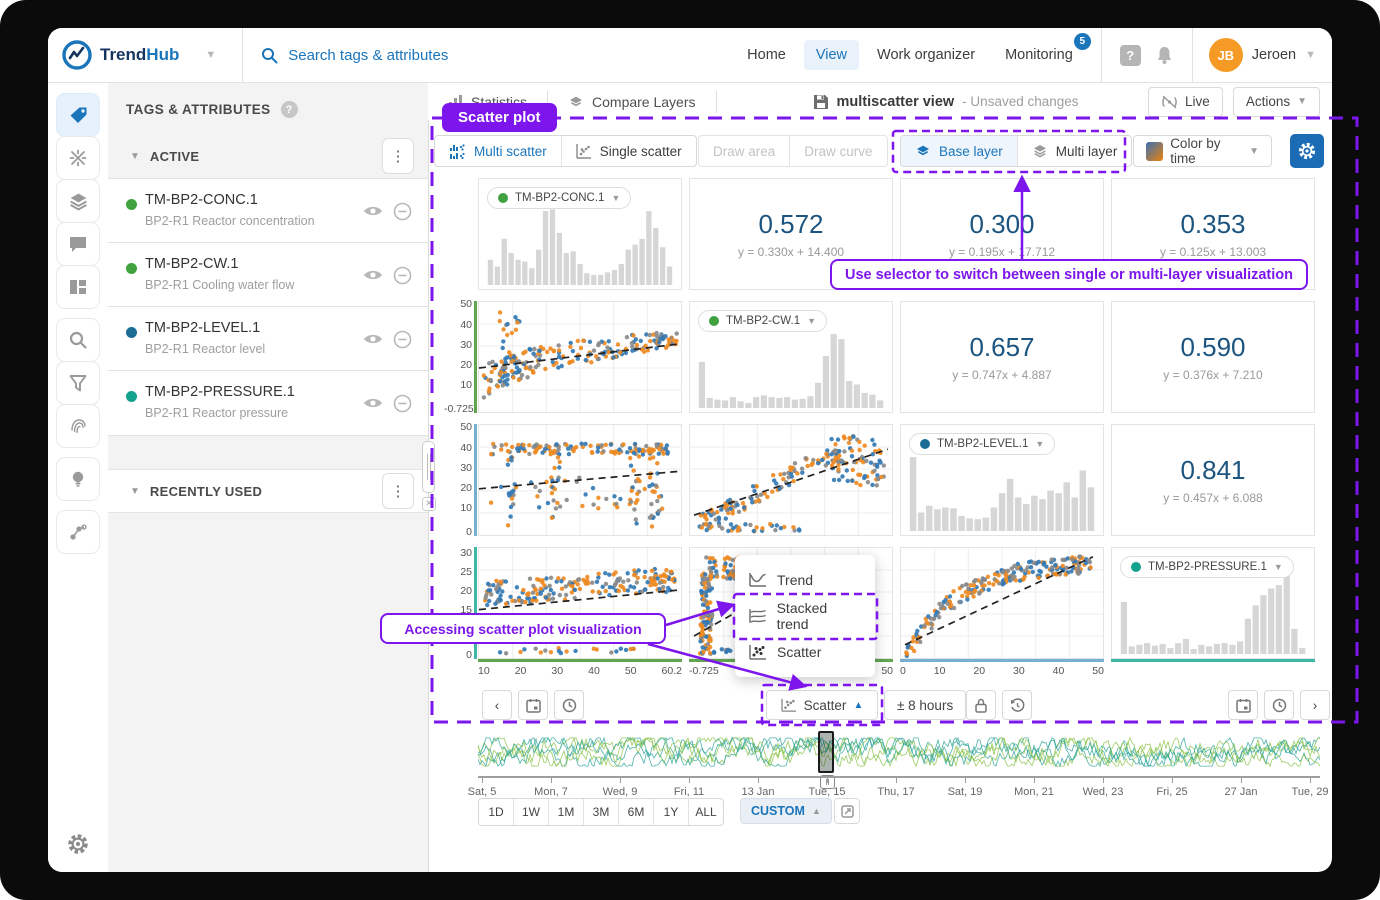  Describe the element at coordinates (791, 357) in the screenshot. I see `matrix-cell-hist-cw: TM-BP2-CW.1 ▼` at that location.